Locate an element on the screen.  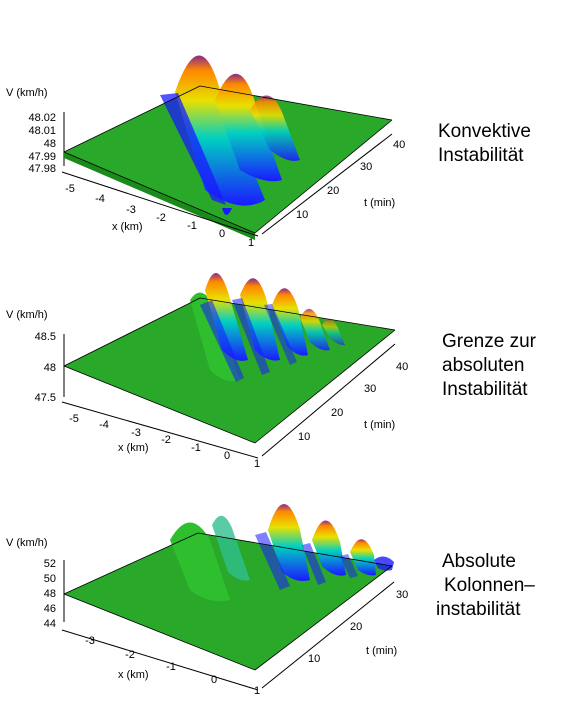
z-tick-label: 52 is located at coordinates (50, 564).